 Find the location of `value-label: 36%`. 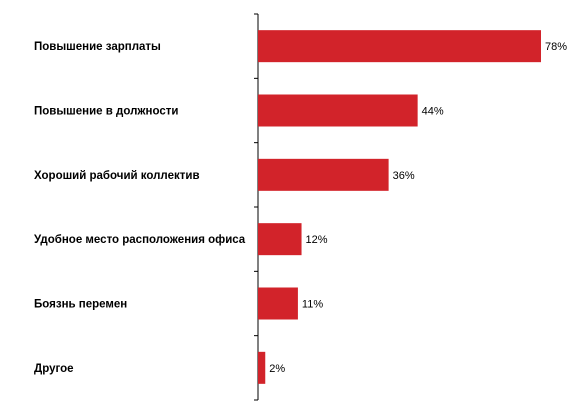

value-label: 36% is located at coordinates (404, 176).